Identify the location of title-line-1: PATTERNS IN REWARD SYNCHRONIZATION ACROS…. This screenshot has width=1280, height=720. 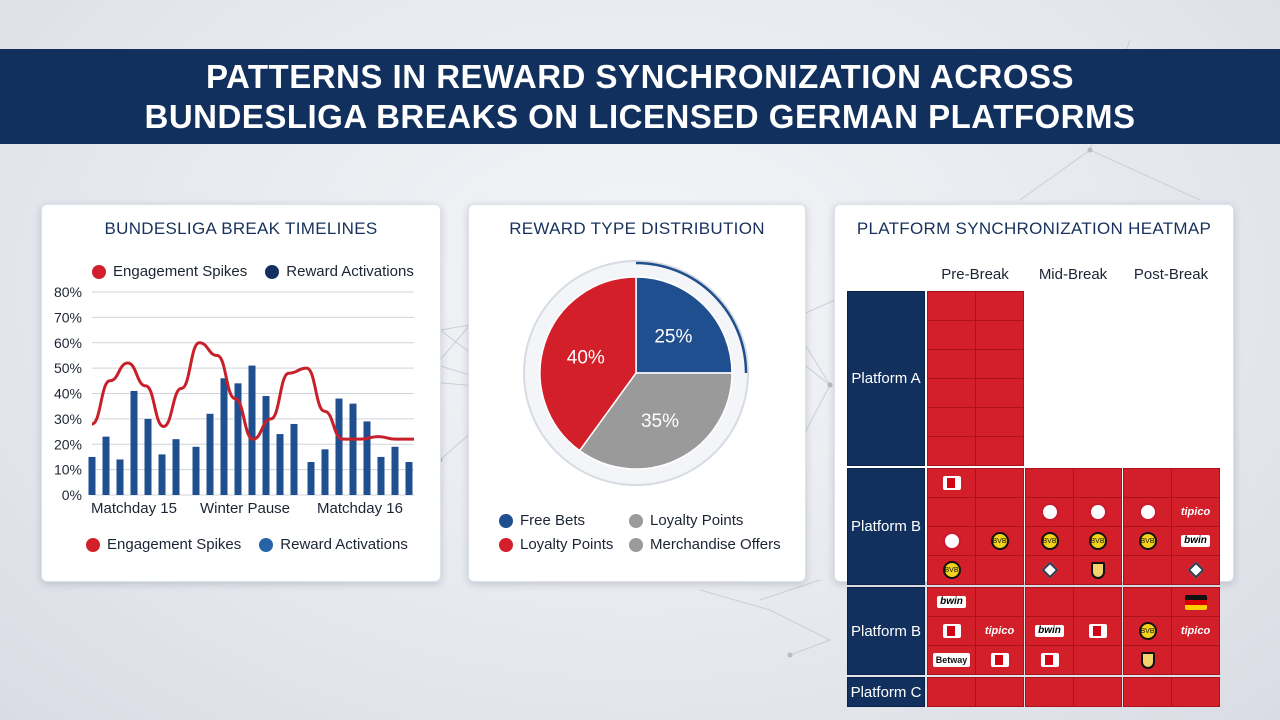
(640, 76).